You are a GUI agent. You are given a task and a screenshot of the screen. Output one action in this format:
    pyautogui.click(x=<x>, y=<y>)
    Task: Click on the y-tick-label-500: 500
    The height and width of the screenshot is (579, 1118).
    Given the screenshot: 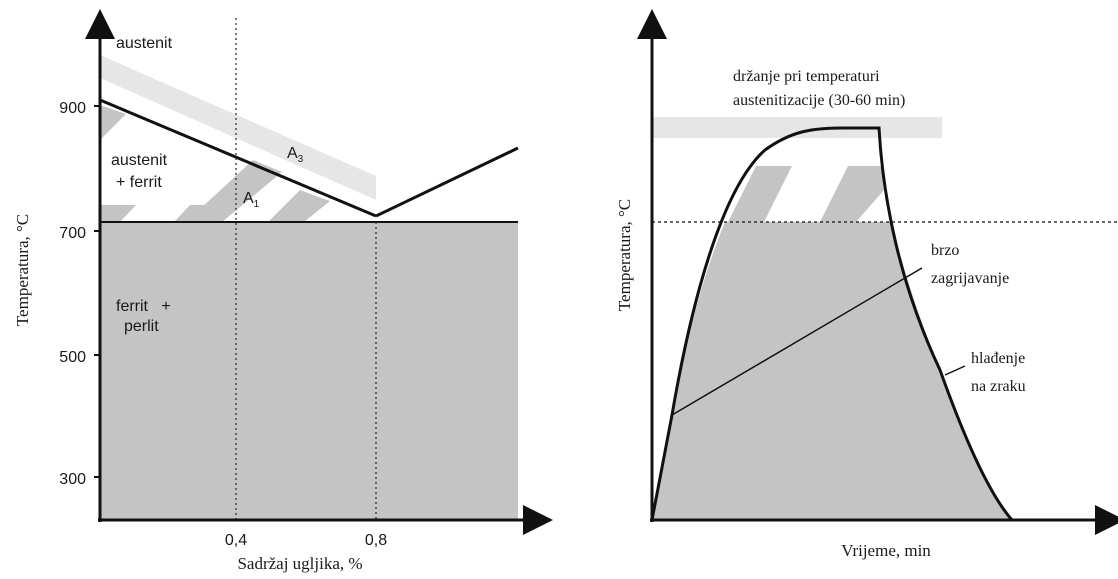 What is the action you would take?
    pyautogui.click(x=72, y=357)
    